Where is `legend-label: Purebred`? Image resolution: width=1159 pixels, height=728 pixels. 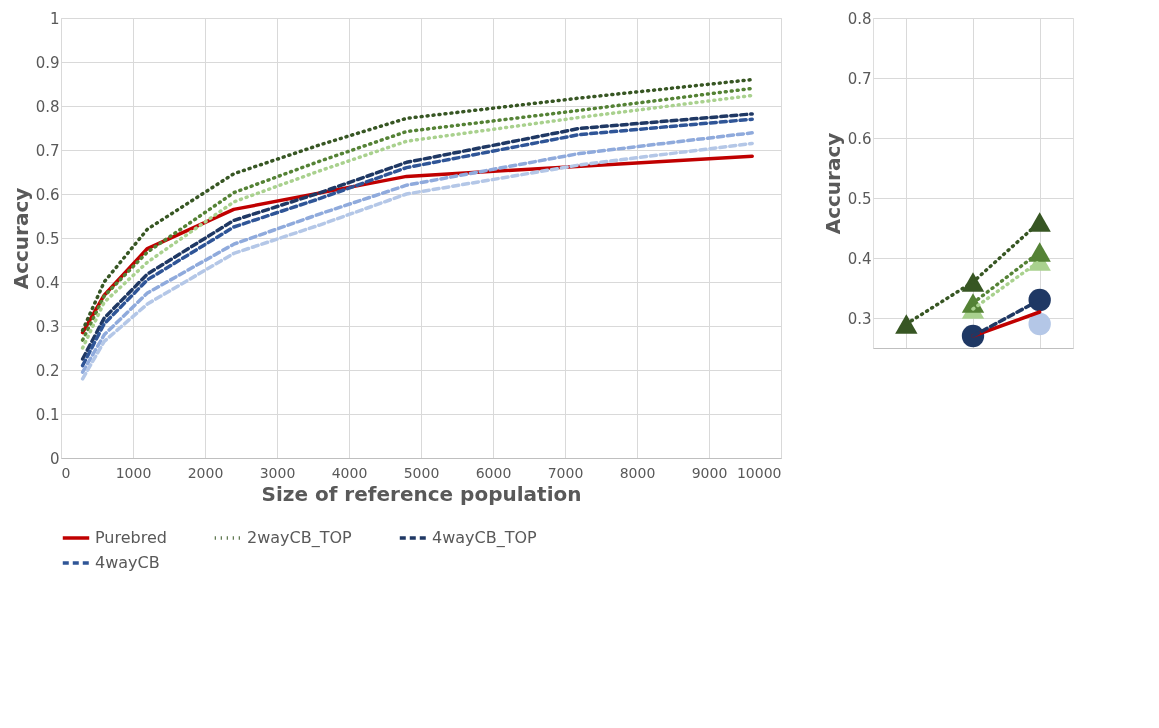
legend-label: Purebred is located at coordinates (131, 537).